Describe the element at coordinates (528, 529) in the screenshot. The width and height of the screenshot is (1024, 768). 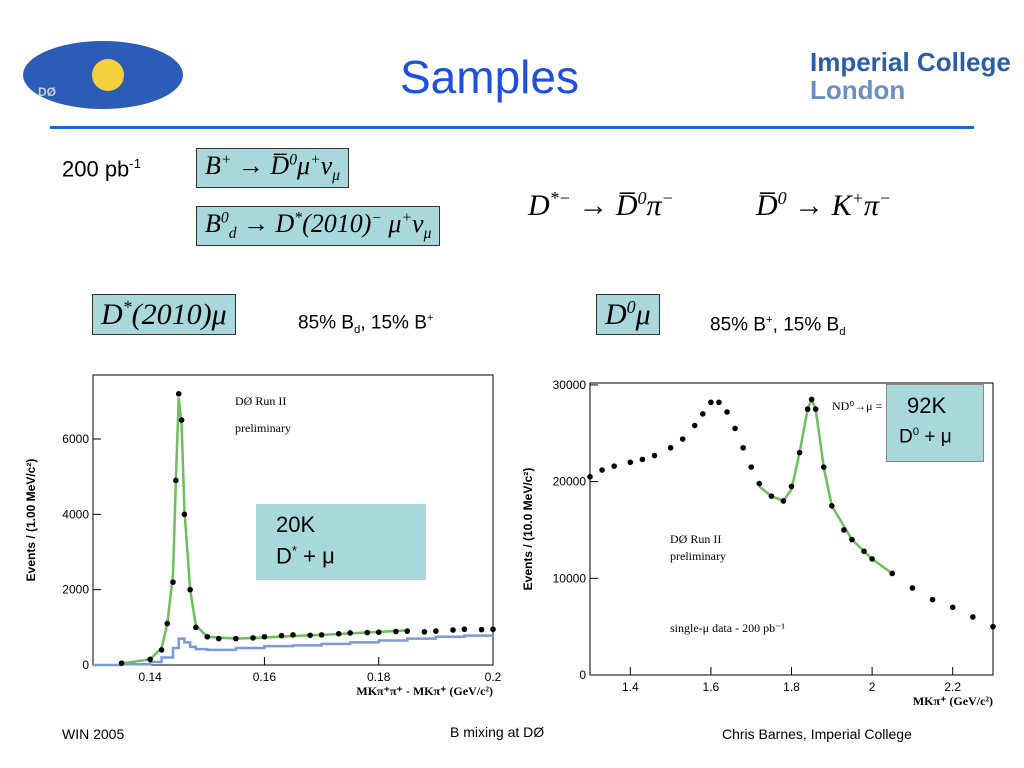
I see `y-axis-label: Events / (10.0 MeV/c²)` at that location.